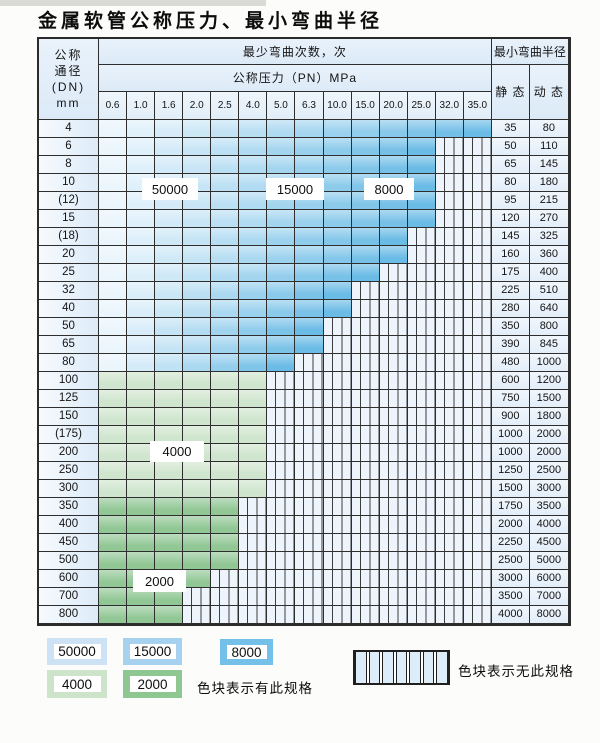 Image resolution: width=600 pixels, height=743 pixels. I want to click on dn-cell-600: 600, so click(69, 579).